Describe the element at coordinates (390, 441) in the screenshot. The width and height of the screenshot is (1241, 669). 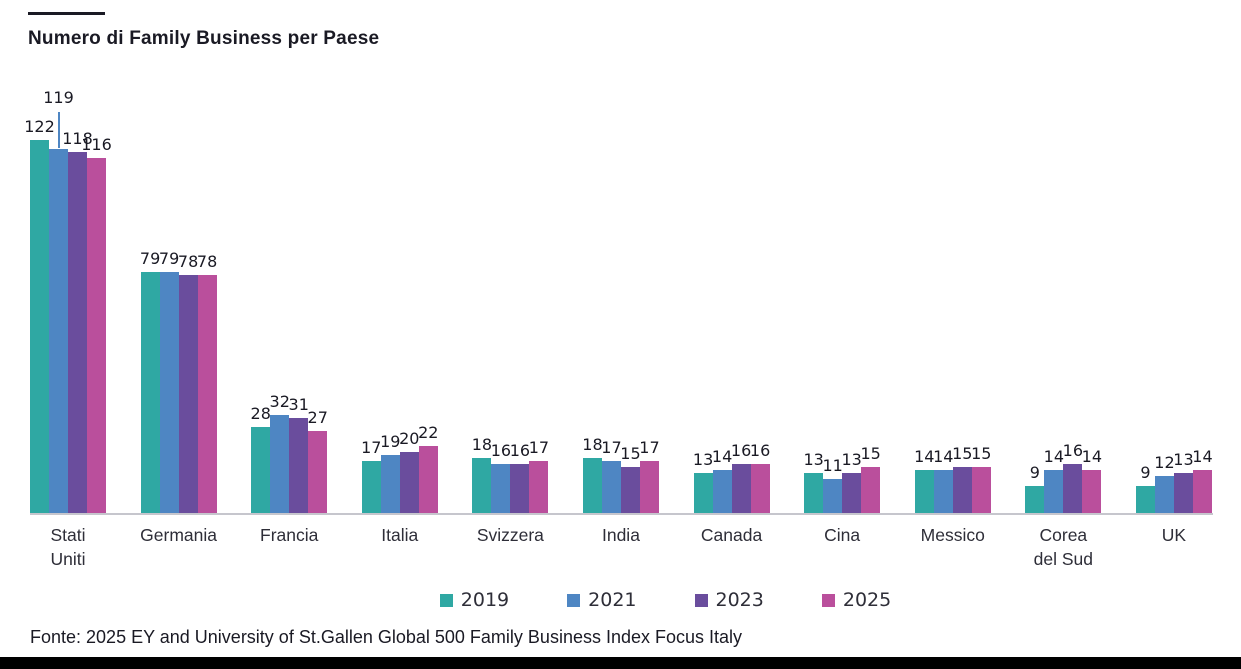
I see `bar-value-label: 19` at that location.